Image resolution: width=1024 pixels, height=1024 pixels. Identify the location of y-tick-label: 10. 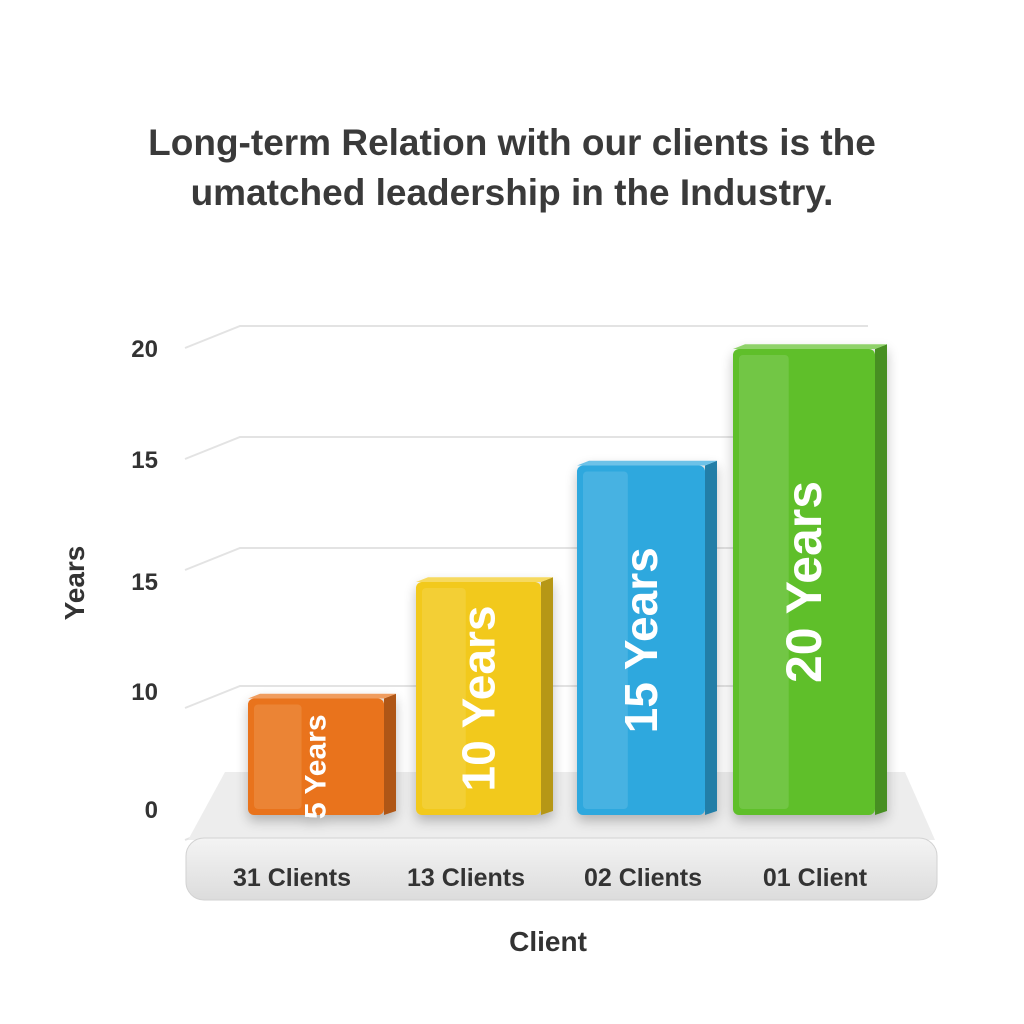
(144, 692).